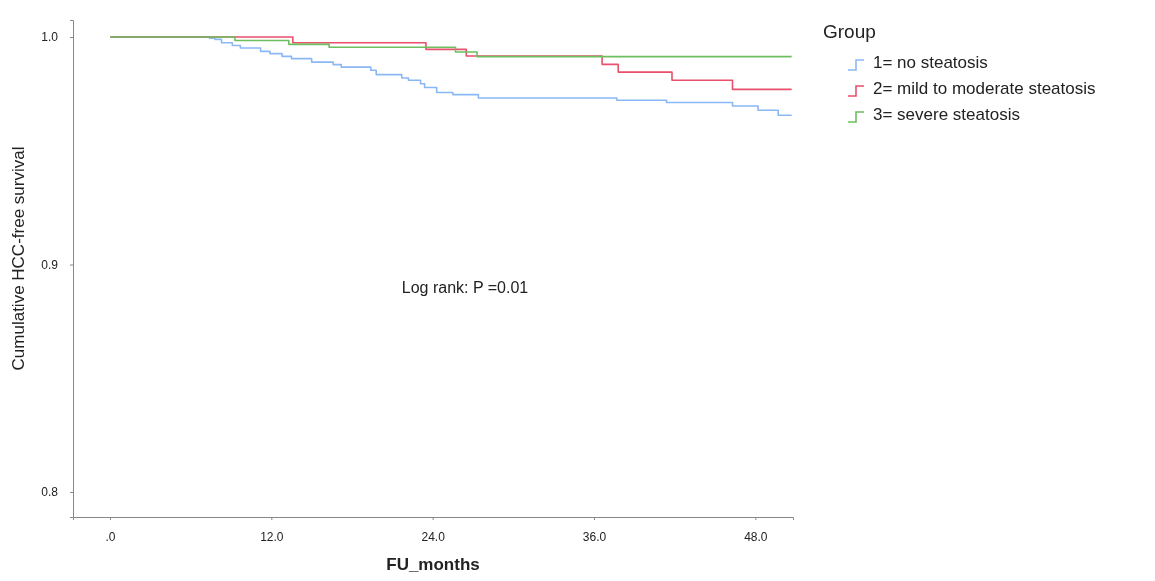  Describe the element at coordinates (433, 536) in the screenshot. I see `x-tick-label: 24.0` at that location.